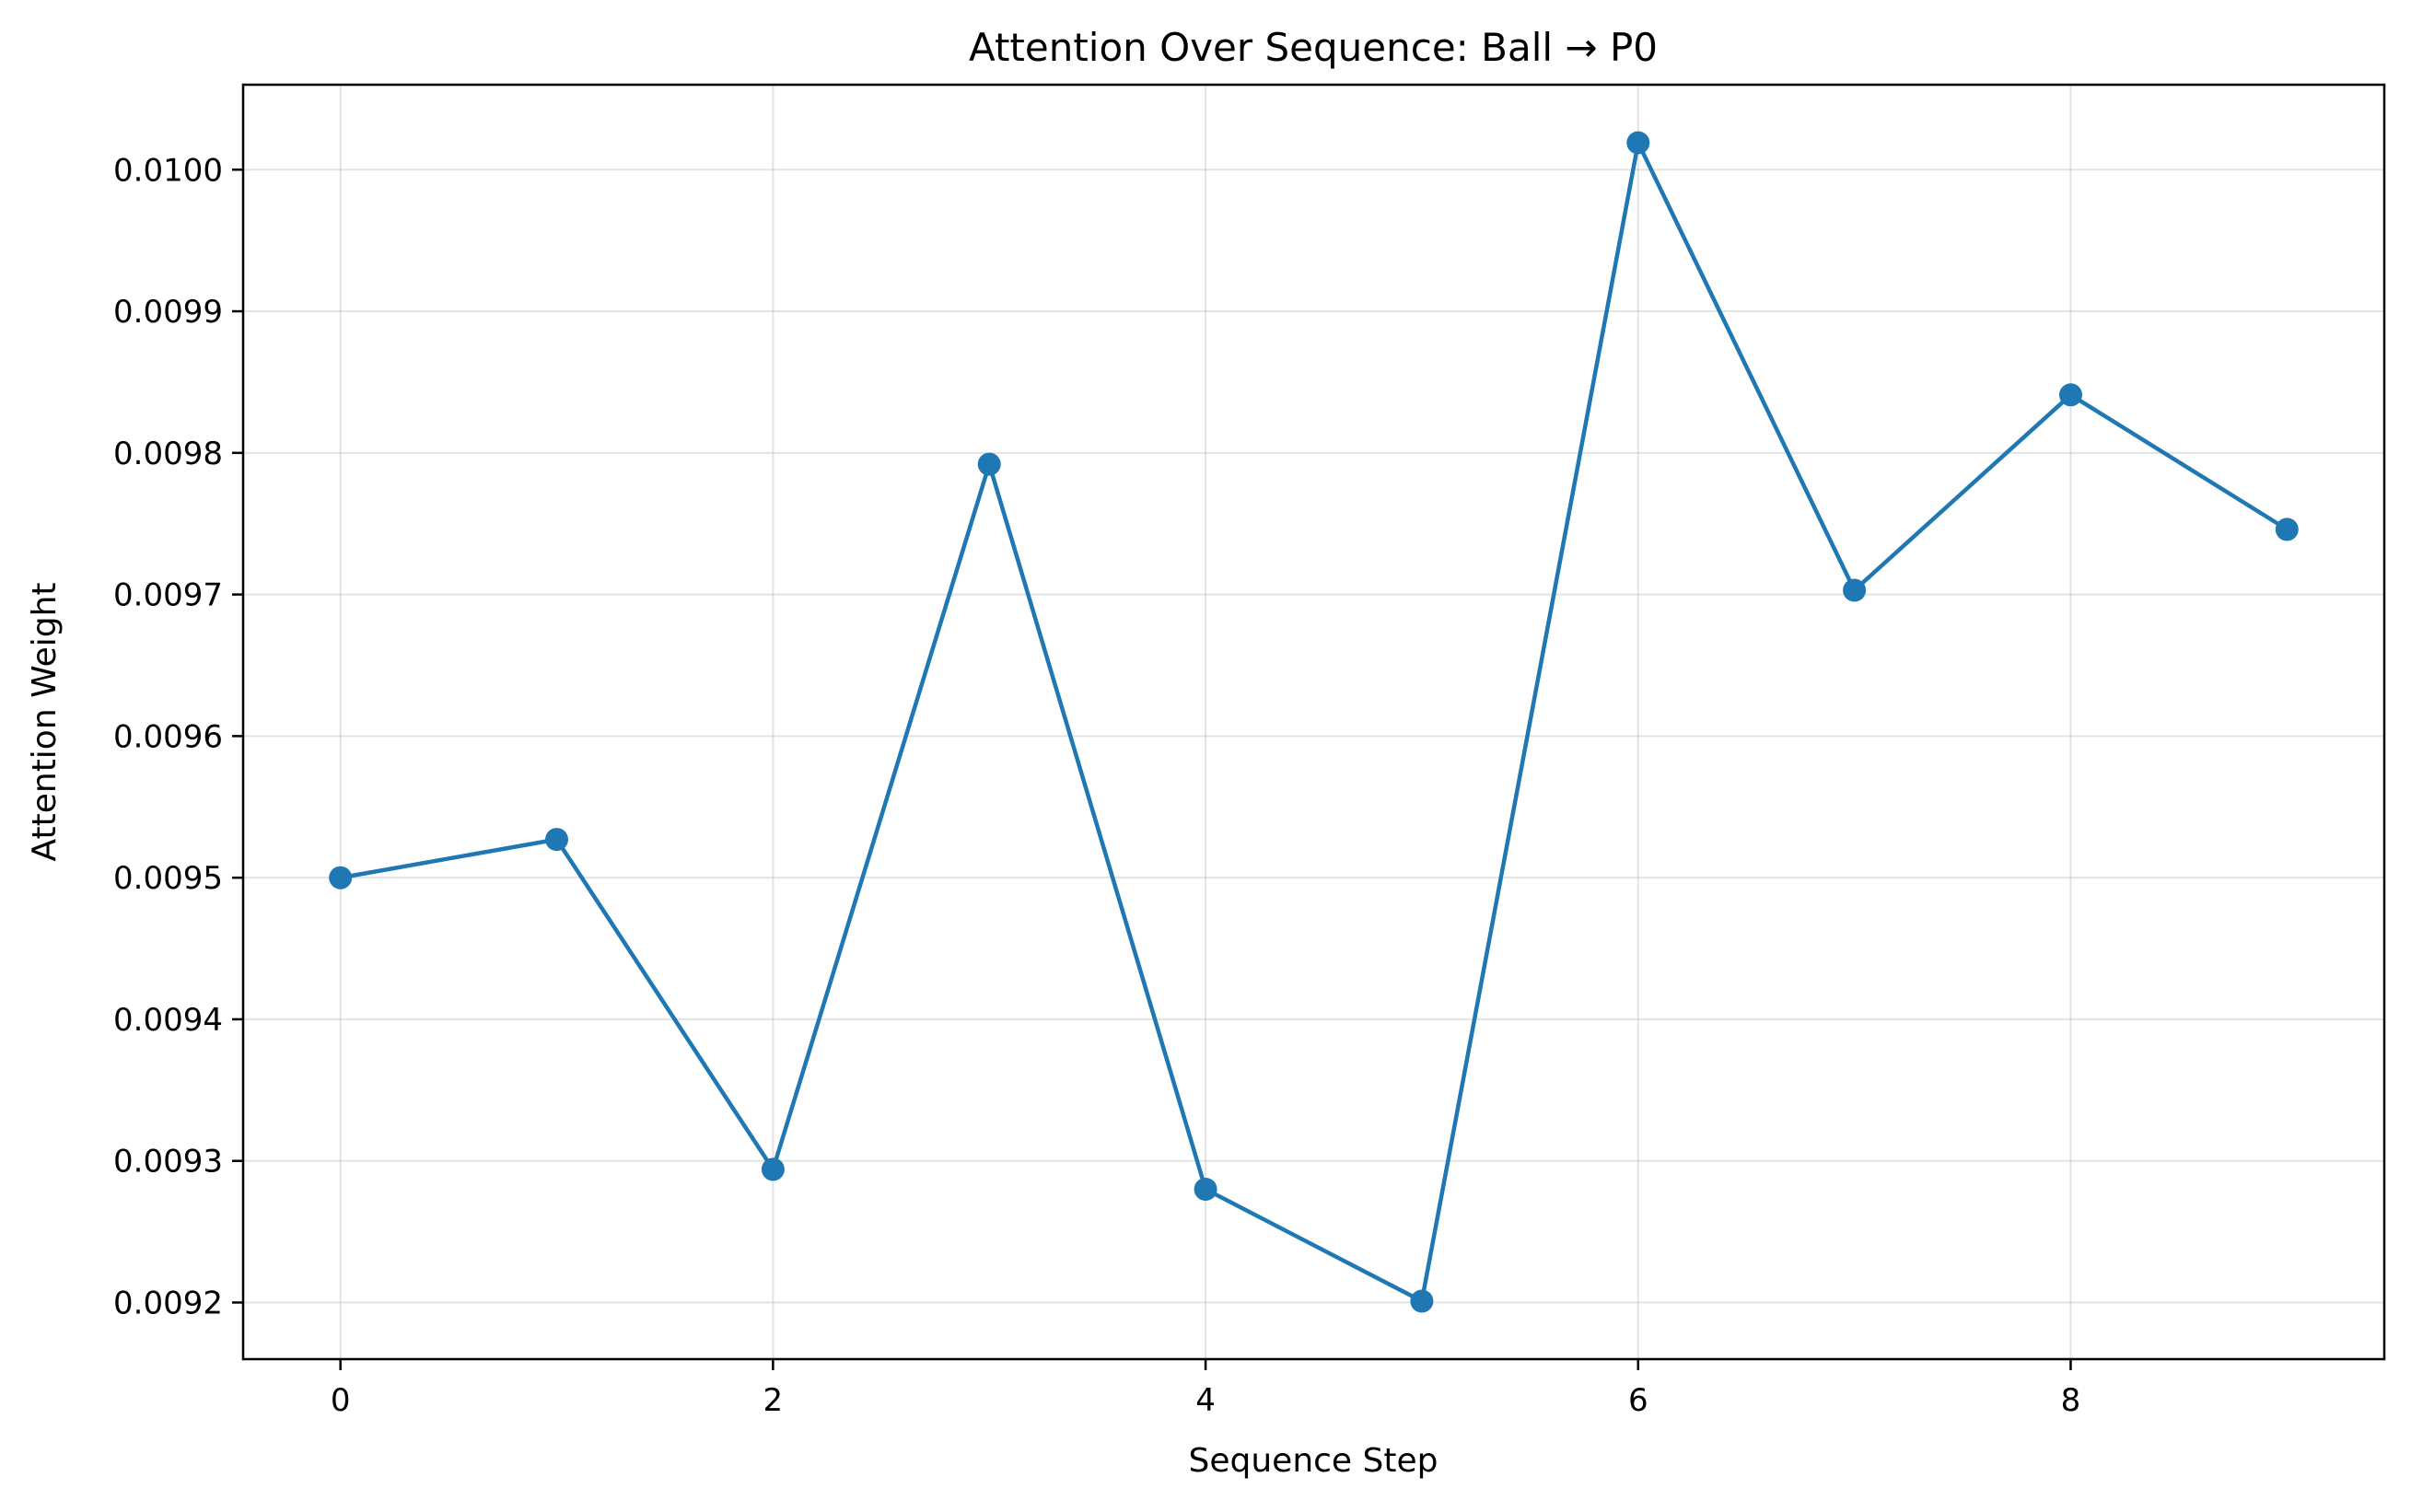 The width and height of the screenshot is (2411, 1512). What do you see at coordinates (168, 454) in the screenshot?
I see `y-tick-label: 0.0098` at bounding box center [168, 454].